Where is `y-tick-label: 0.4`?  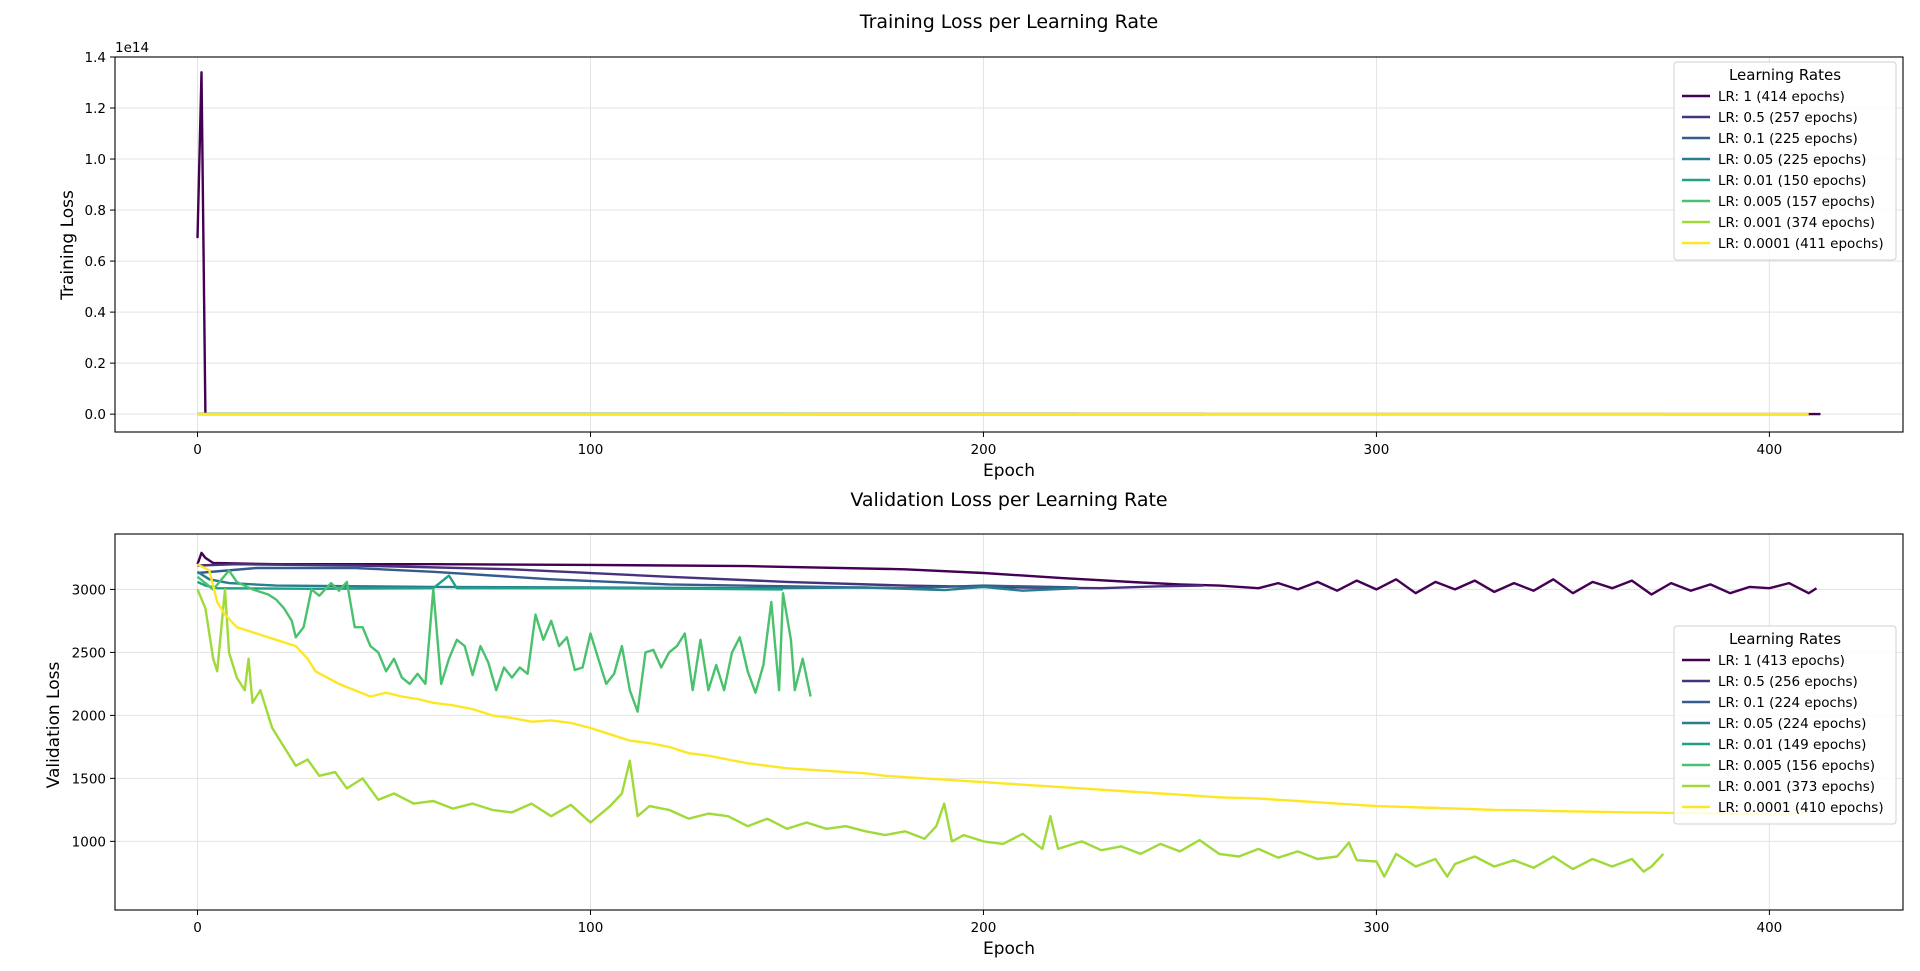 y-tick-label: 0.4 is located at coordinates (95, 313).